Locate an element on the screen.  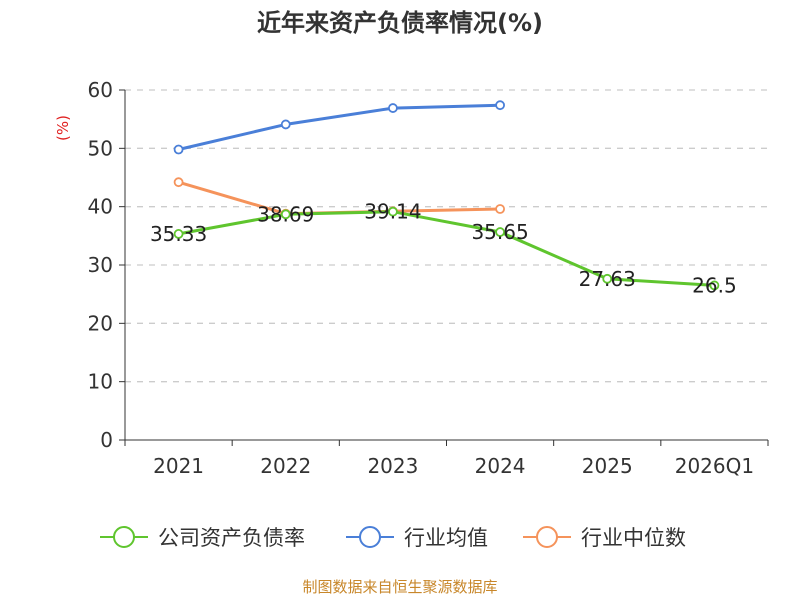
y-tick-label: 30 is located at coordinates (100, 265).